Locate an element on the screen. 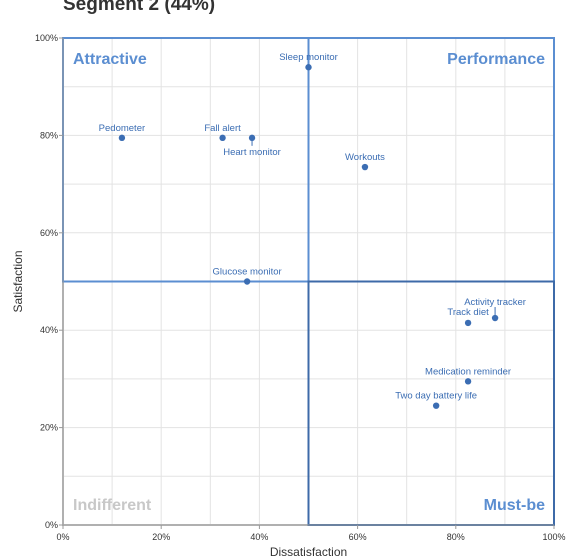 This screenshot has height=560, width=574. y-tick-label: 0% is located at coordinates (51, 525).